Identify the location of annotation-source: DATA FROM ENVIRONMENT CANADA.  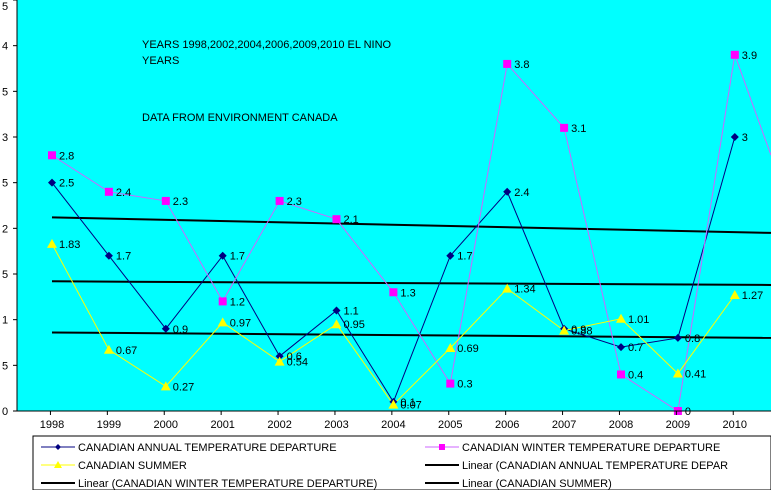
(240, 118).